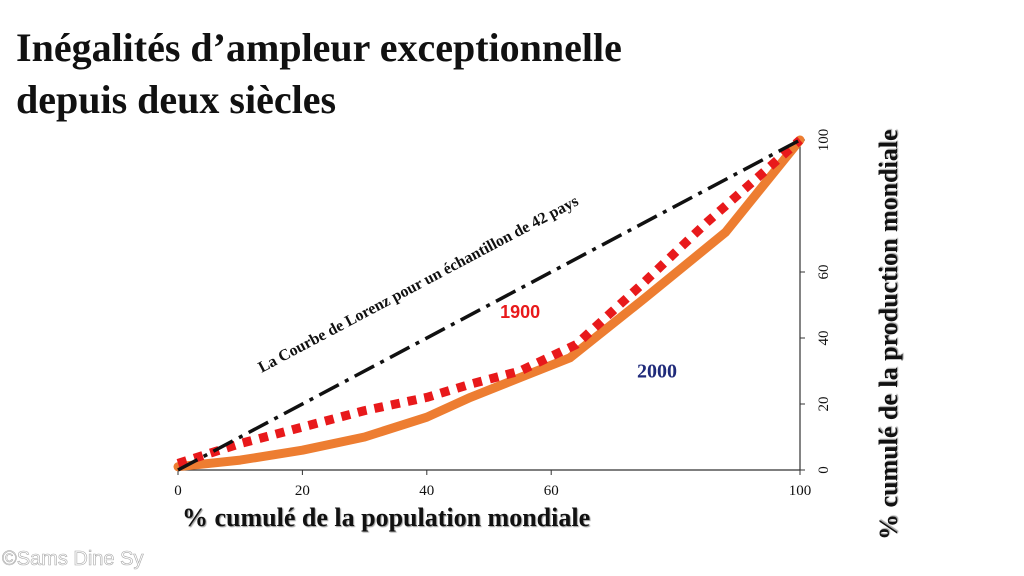 Image resolution: width=1024 pixels, height=576 pixels. I want to click on y-tick-label: 100, so click(824, 140).